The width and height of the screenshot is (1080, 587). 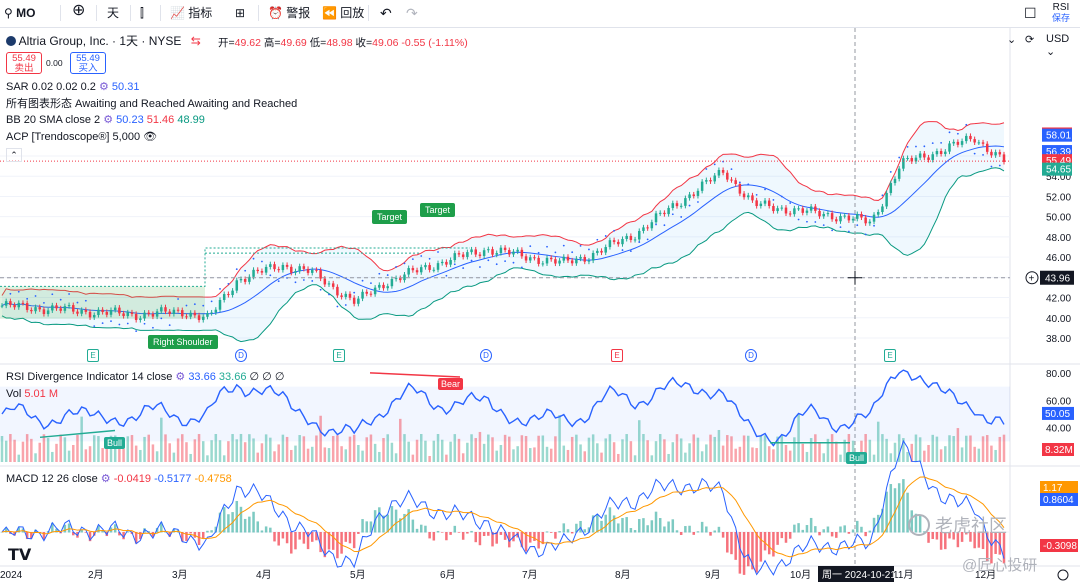 I want to click on target-label-2: Target, so click(x=438, y=210).